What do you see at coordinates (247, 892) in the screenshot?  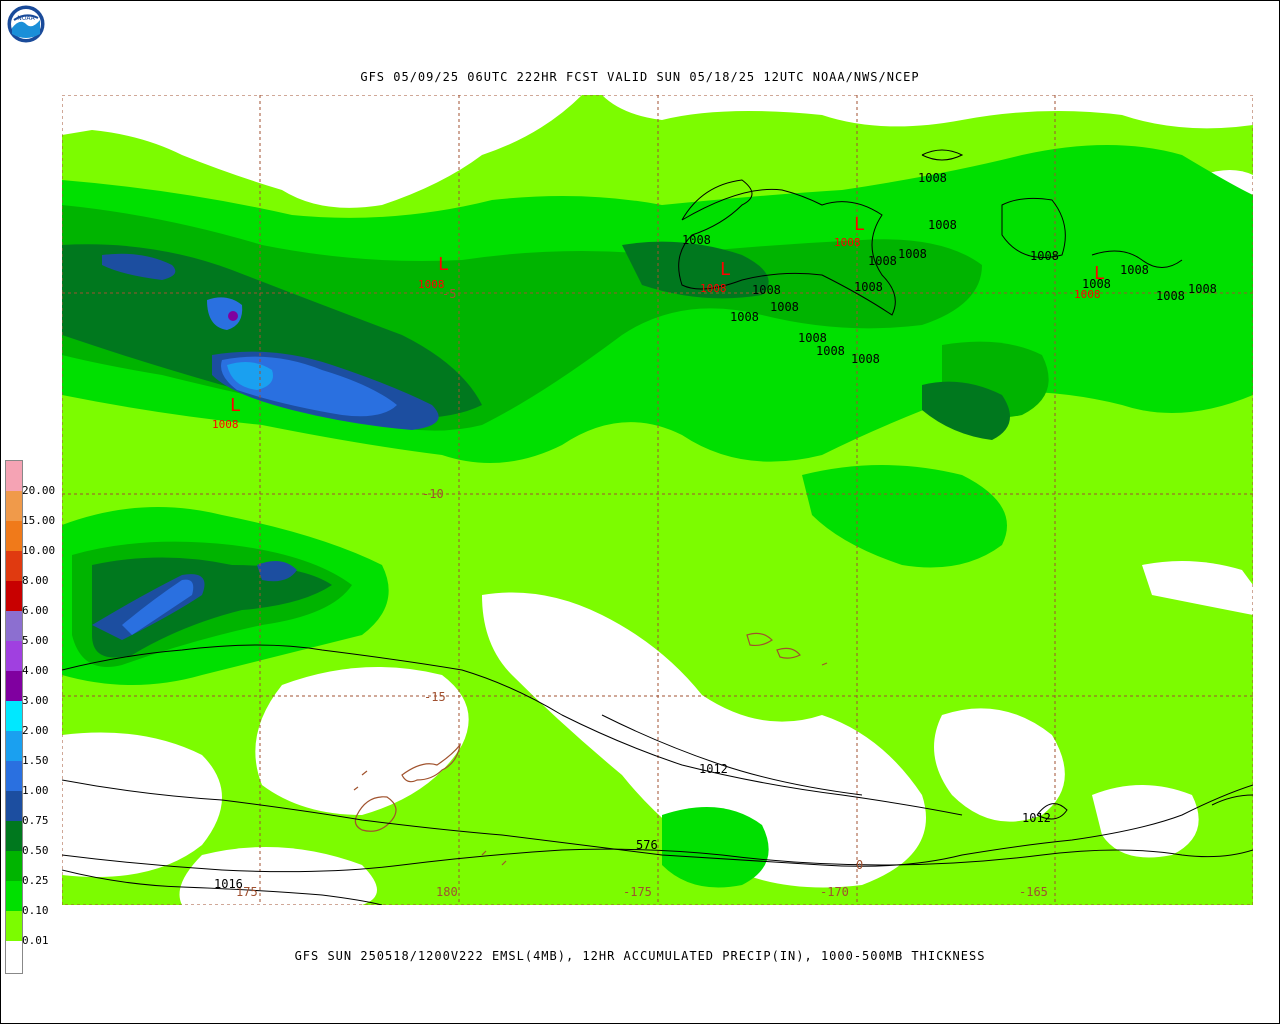 I see `lon-label: 175` at bounding box center [247, 892].